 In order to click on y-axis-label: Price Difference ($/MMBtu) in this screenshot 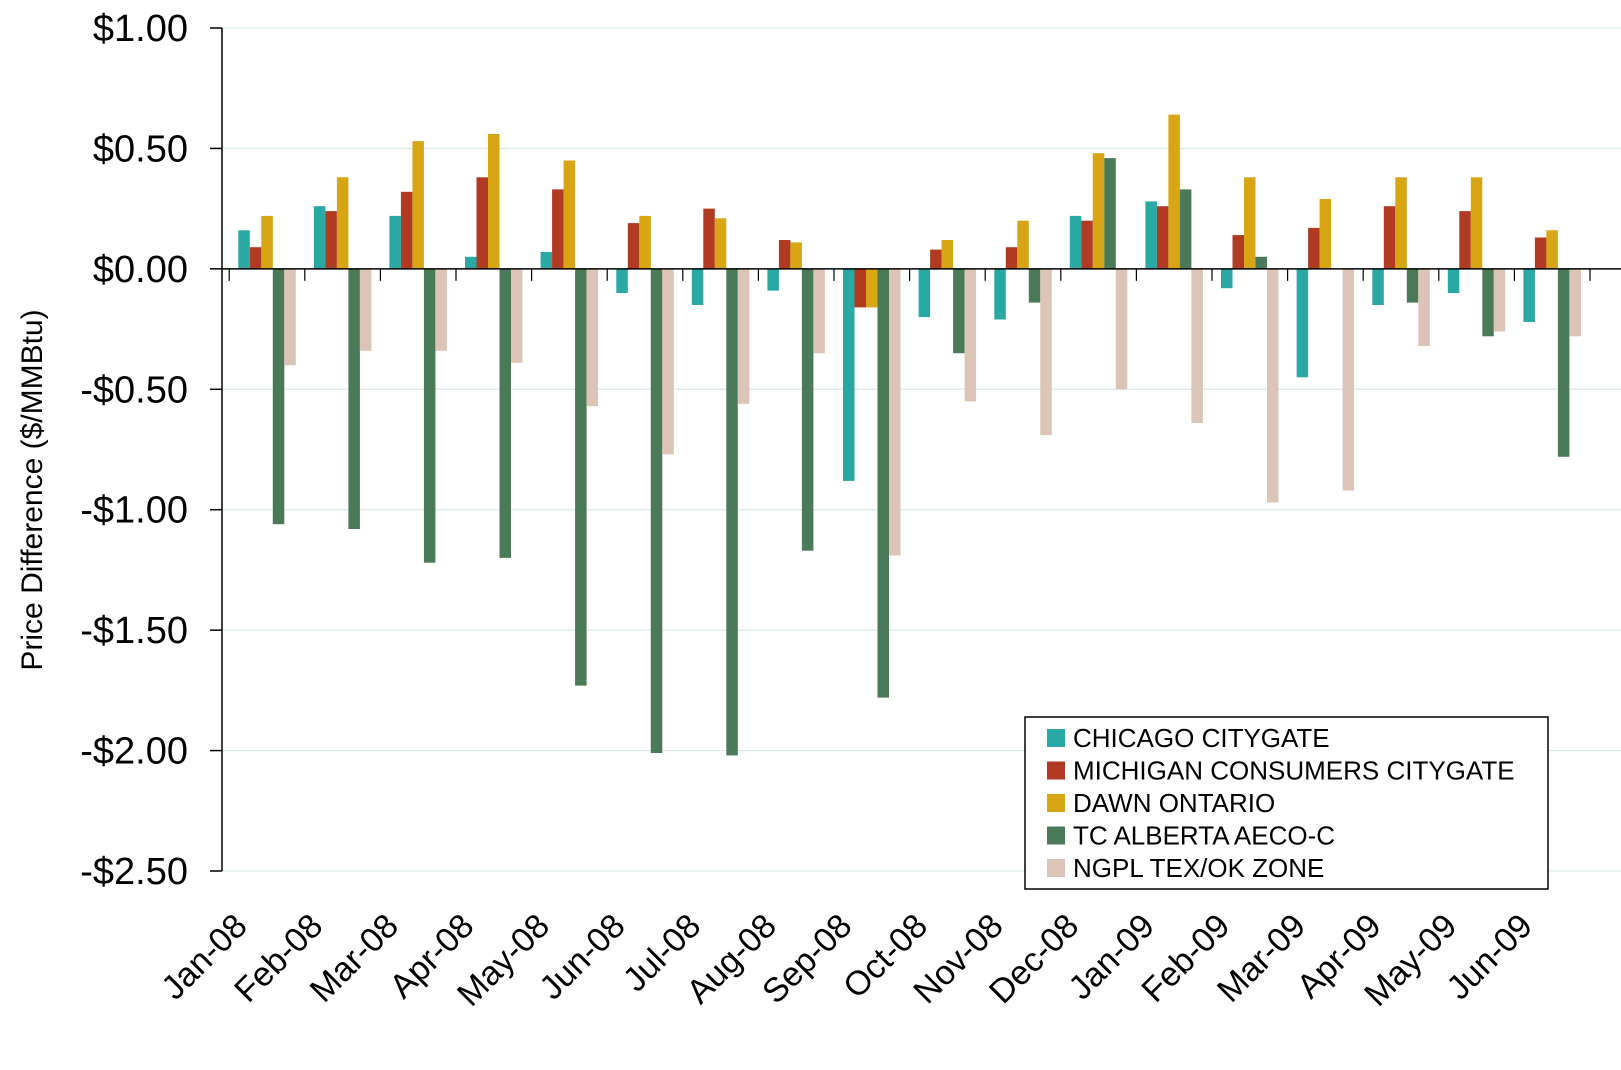, I will do `click(32, 489)`.